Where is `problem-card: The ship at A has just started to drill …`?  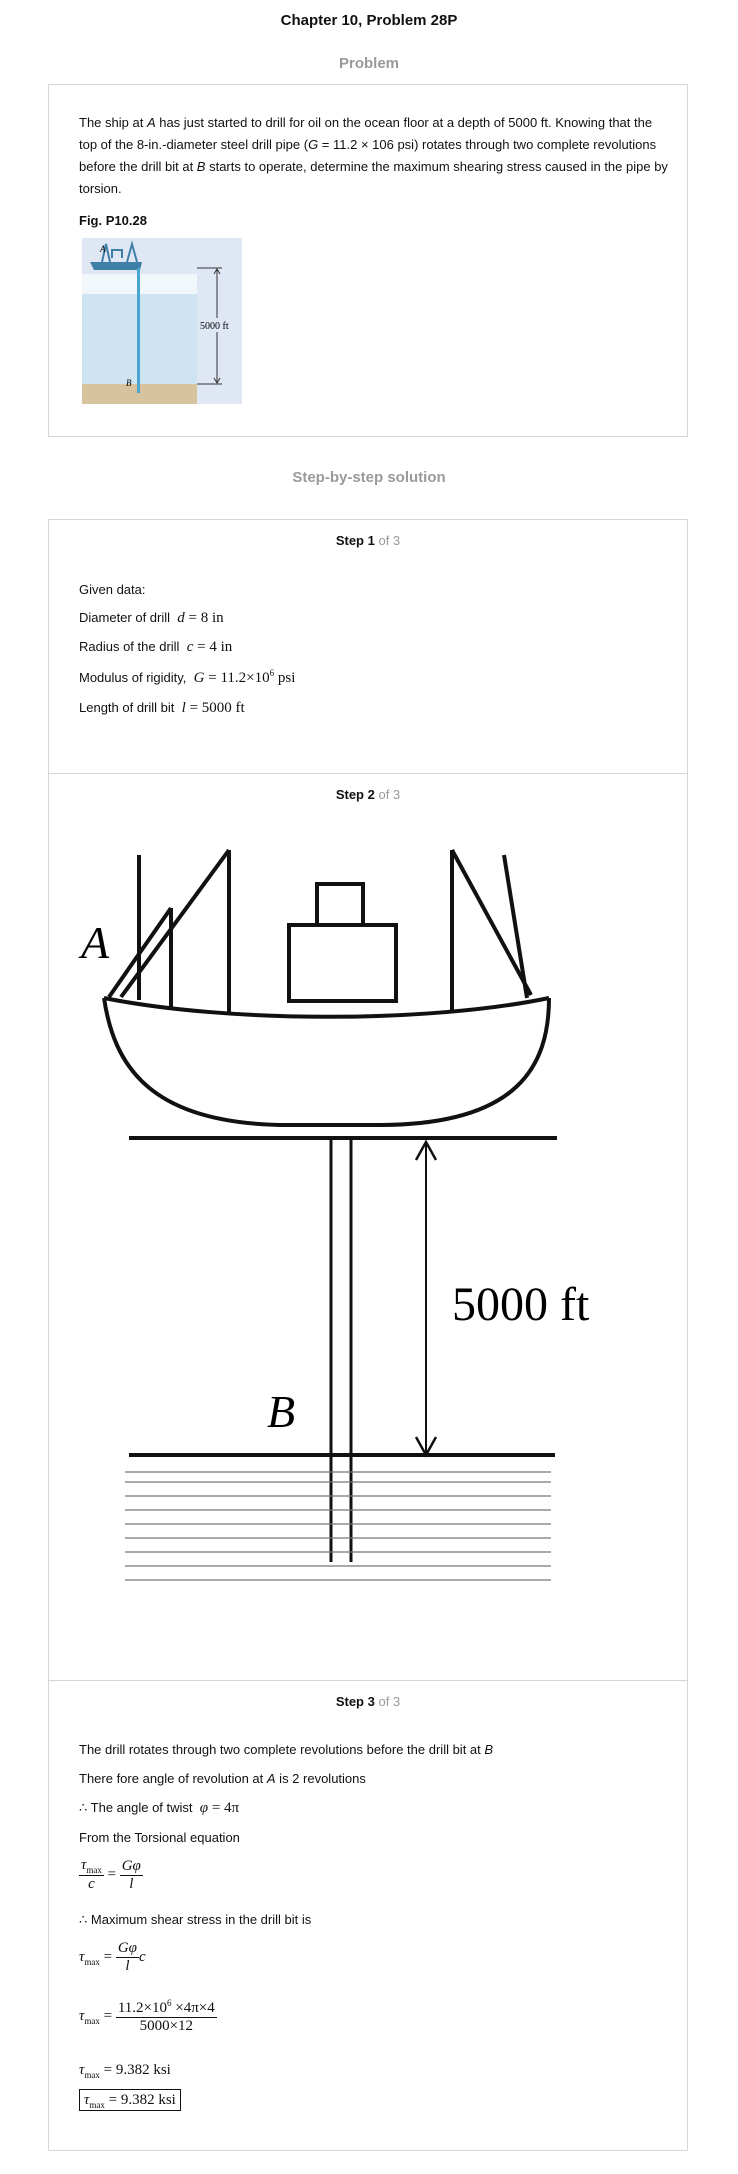
problem-card: The ship at A has just started to drill … is located at coordinates (368, 260).